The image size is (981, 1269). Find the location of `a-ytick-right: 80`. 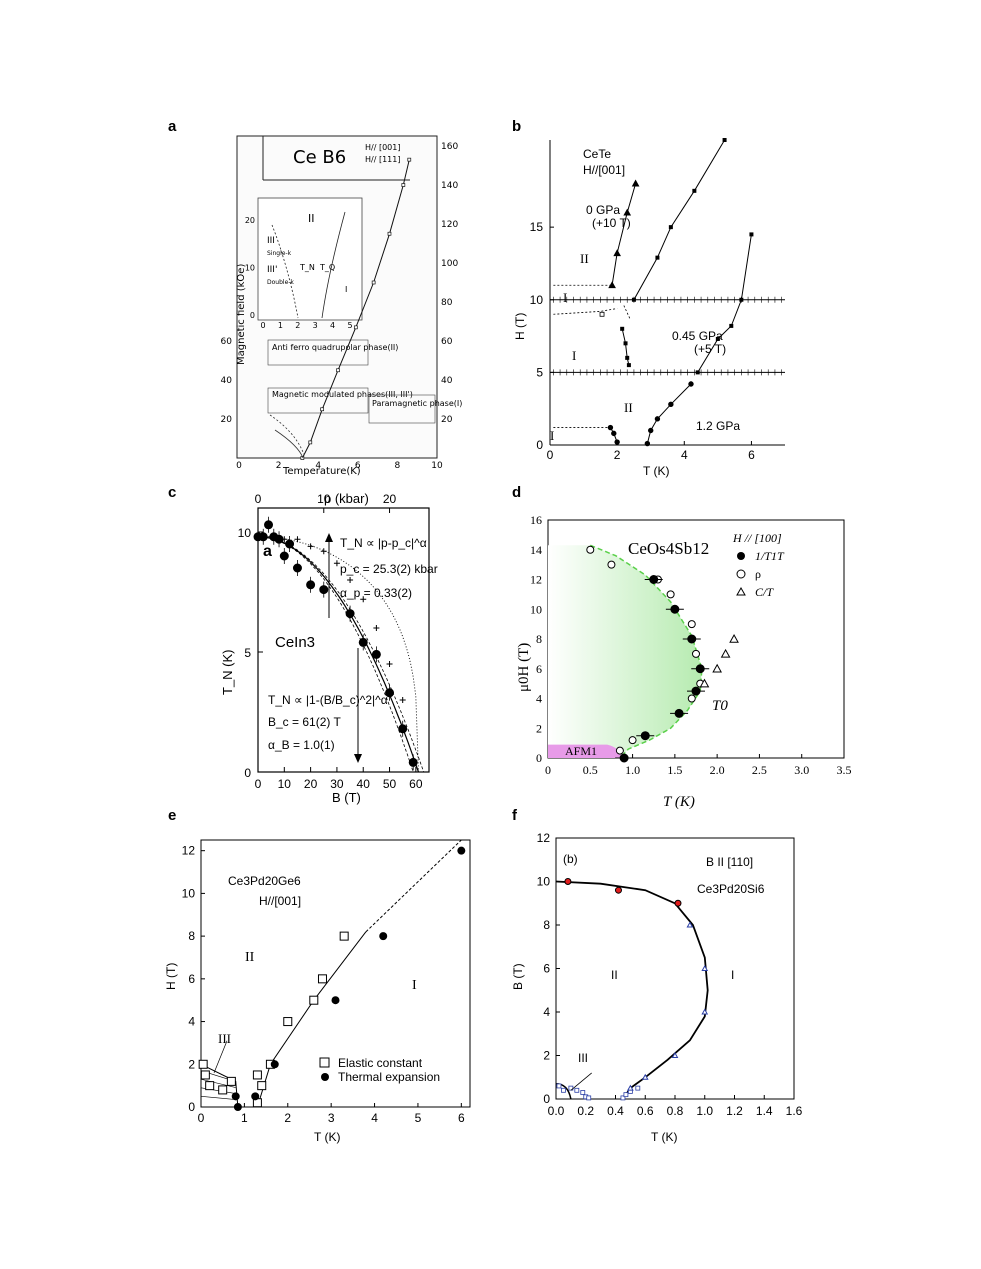

a-ytick-right: 80 is located at coordinates (447, 303).